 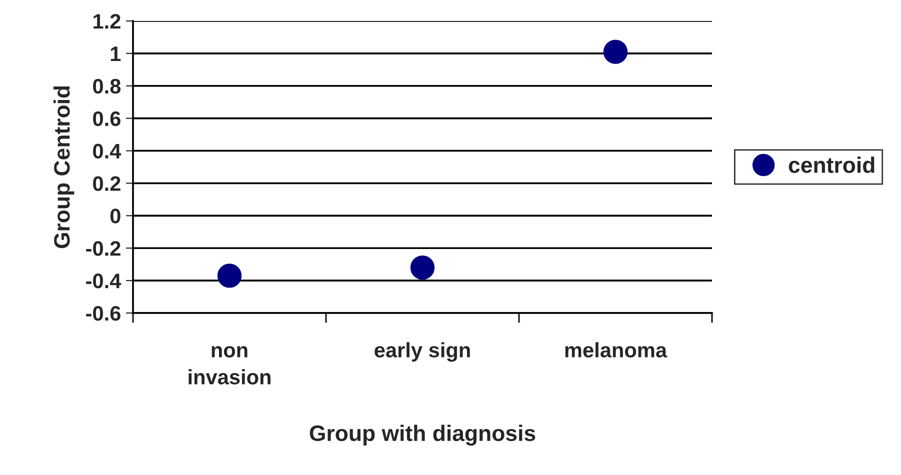 What do you see at coordinates (115, 53) in the screenshot?
I see `y-tick-label: 1` at bounding box center [115, 53].